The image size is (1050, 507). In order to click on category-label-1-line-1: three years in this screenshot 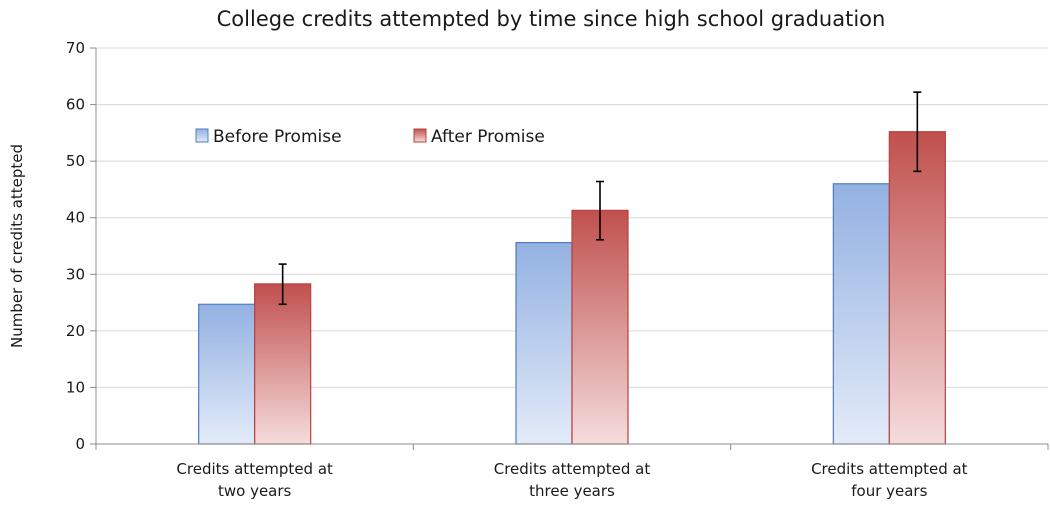, I will do `click(572, 491)`.